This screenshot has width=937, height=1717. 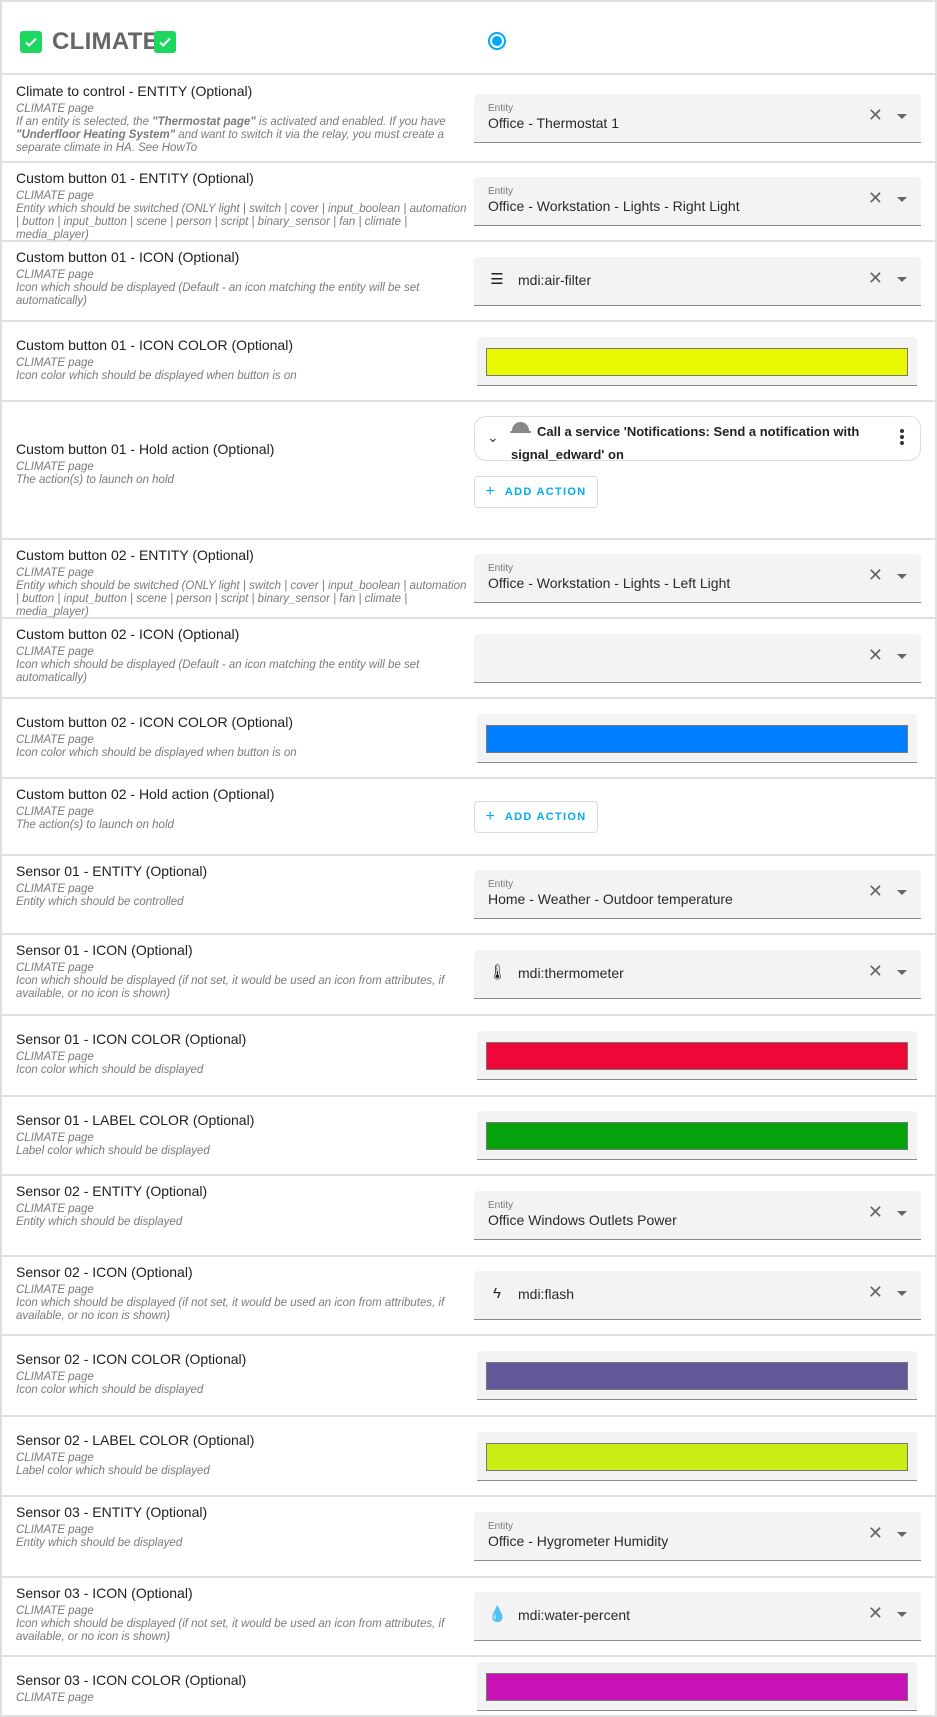 I want to click on row-title: Custom button 02 - ICON (Optional), so click(x=128, y=634).